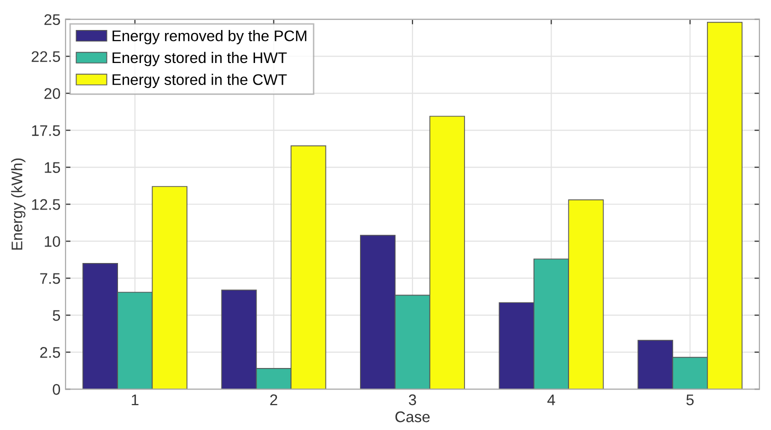 Image resolution: width=771 pixels, height=430 pixels. I want to click on y-axis-title: Energy (kWh), so click(18, 204).